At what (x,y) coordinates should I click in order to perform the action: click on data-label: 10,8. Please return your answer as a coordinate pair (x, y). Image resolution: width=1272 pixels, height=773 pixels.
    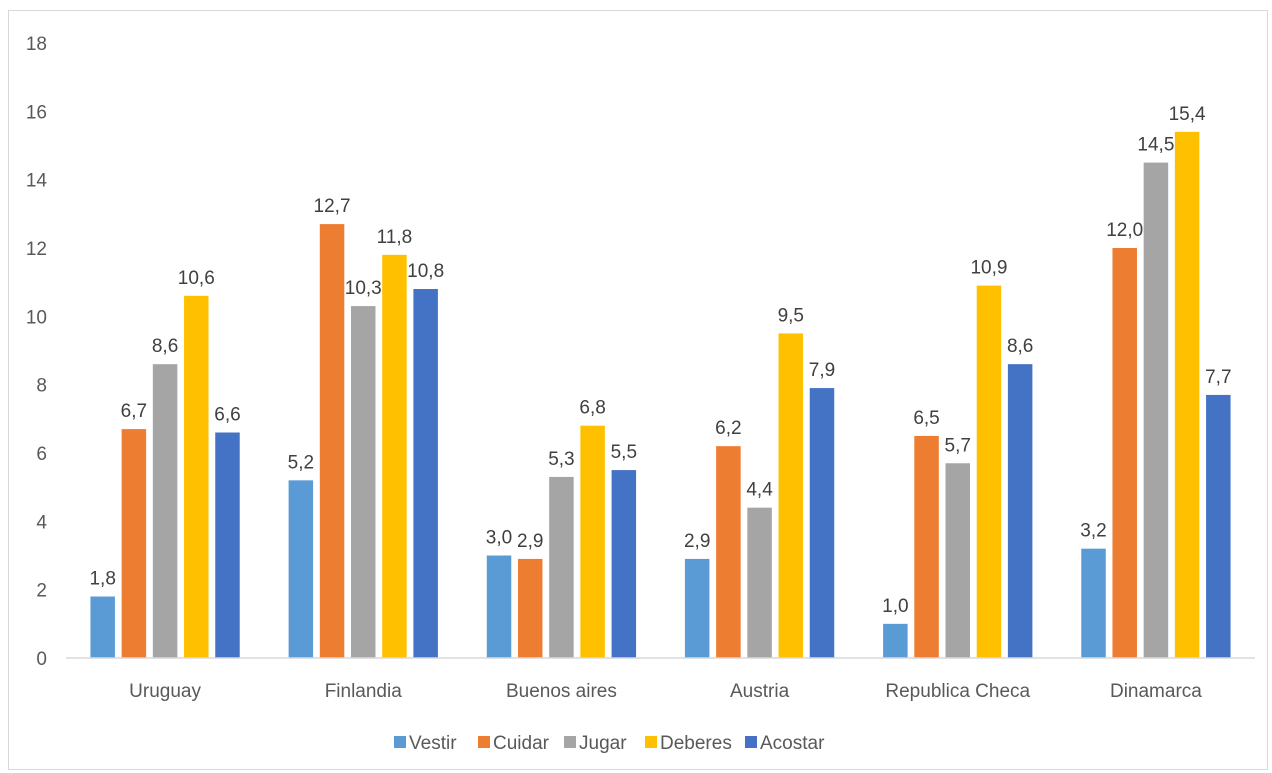
    Looking at the image, I should click on (425, 271).